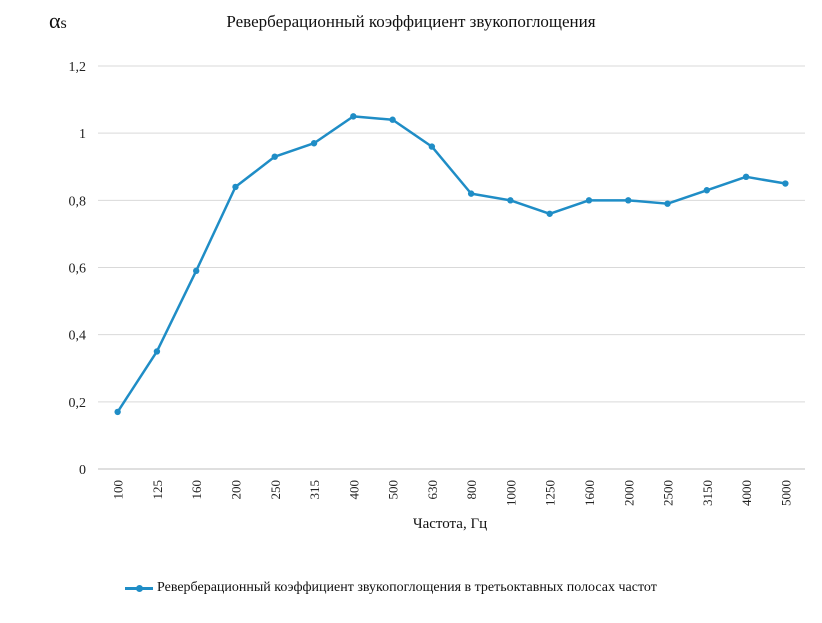 Image resolution: width=822 pixels, height=623 pixels. What do you see at coordinates (55, 20) in the screenshot?
I see `y-axis-symbol-alpha: α` at bounding box center [55, 20].